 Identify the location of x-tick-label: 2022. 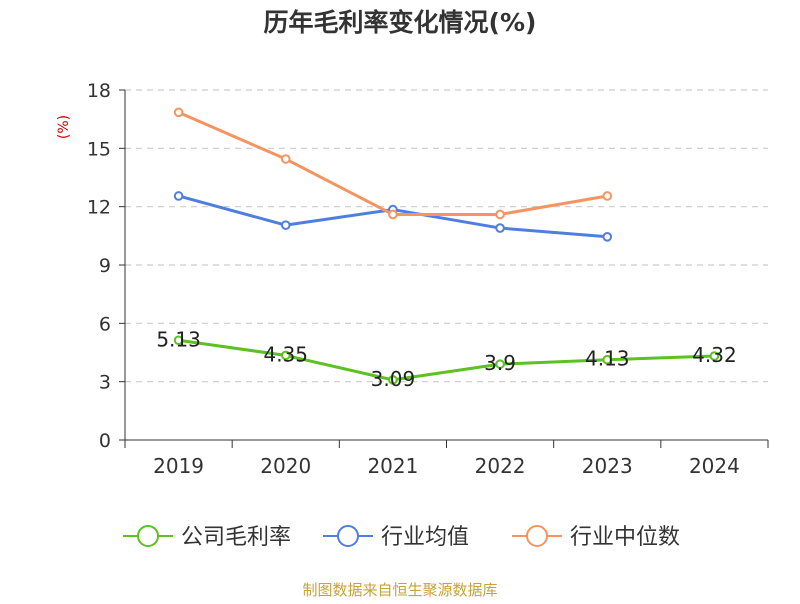
(500, 466).